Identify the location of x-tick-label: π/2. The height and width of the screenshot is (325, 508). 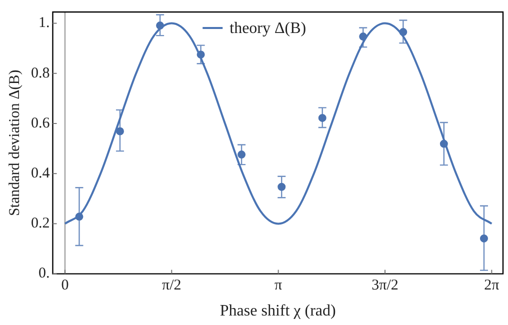
(172, 286).